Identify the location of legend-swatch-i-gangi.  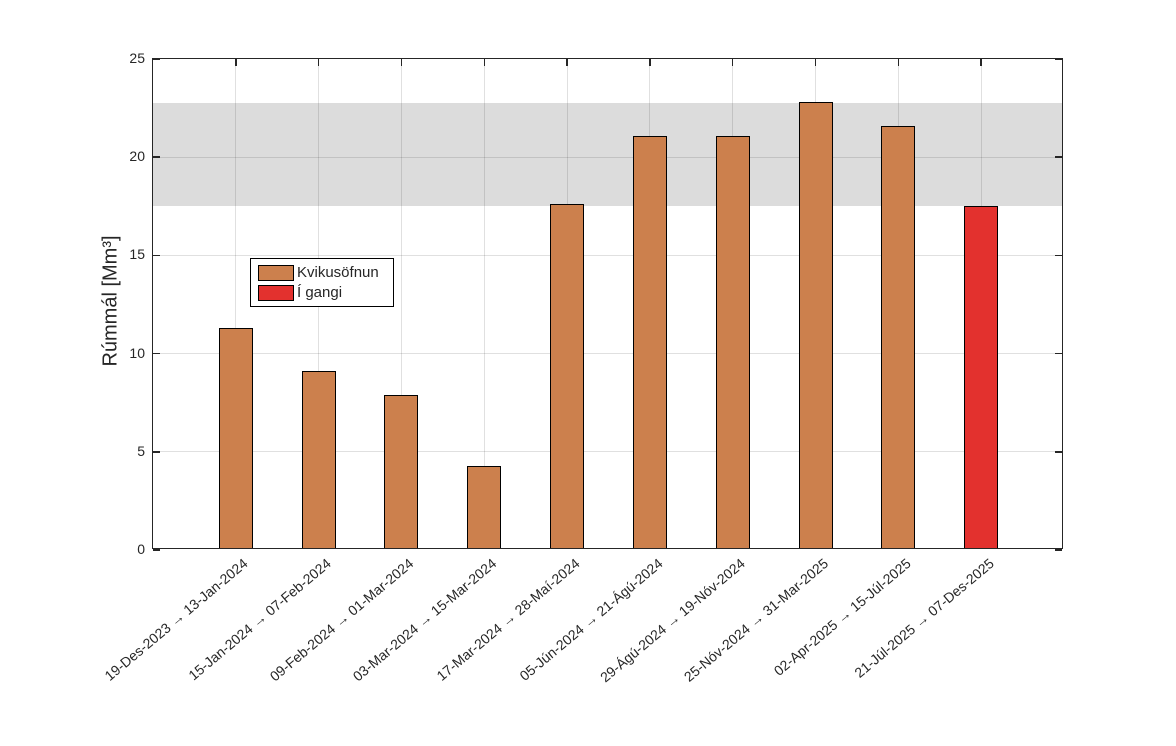
(276, 292).